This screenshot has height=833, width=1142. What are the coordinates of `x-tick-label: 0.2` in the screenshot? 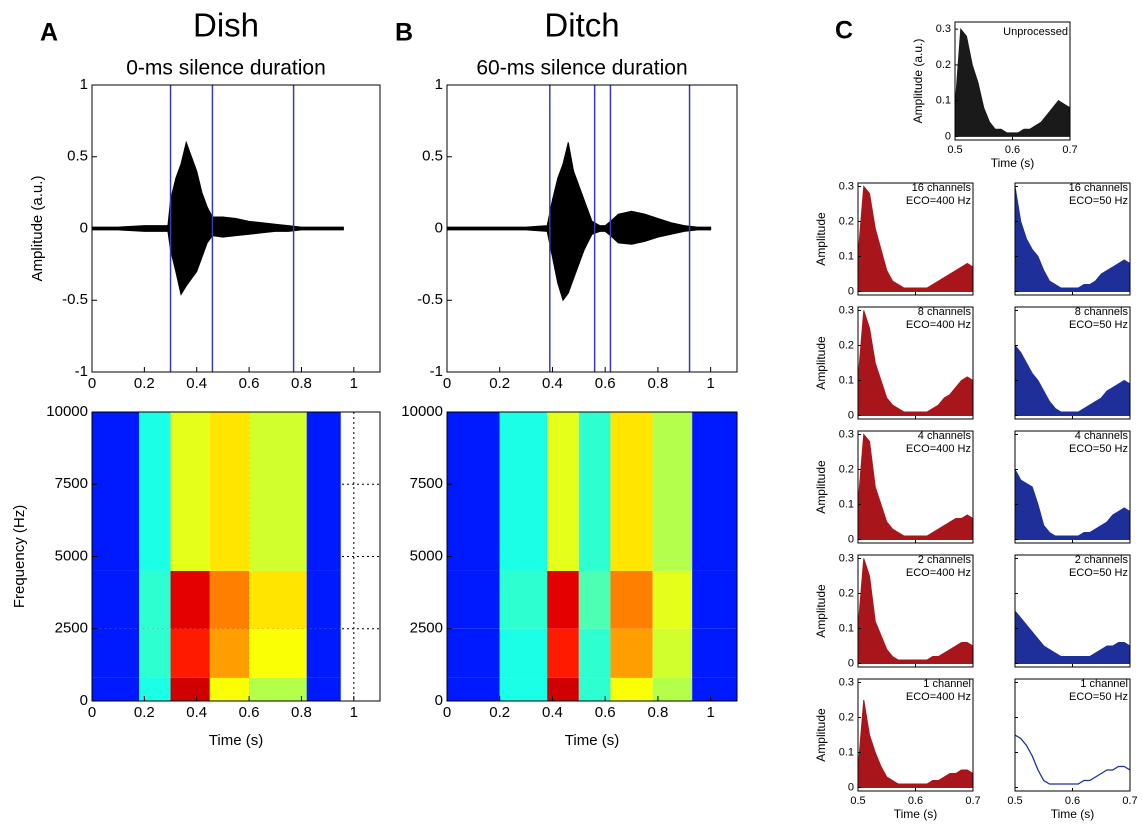 It's located at (499, 712).